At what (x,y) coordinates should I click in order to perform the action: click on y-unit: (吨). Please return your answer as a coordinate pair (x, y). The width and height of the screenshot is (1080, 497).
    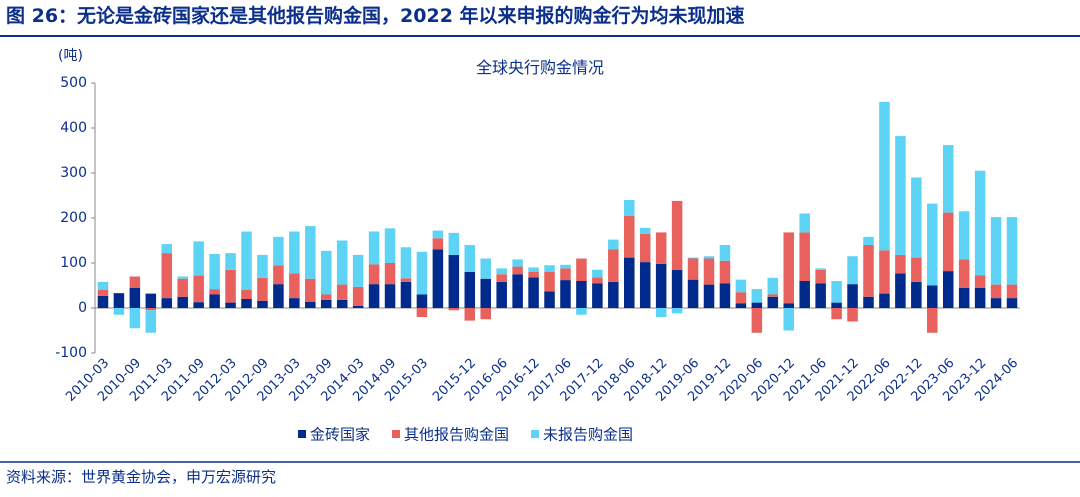
    Looking at the image, I should click on (70, 56).